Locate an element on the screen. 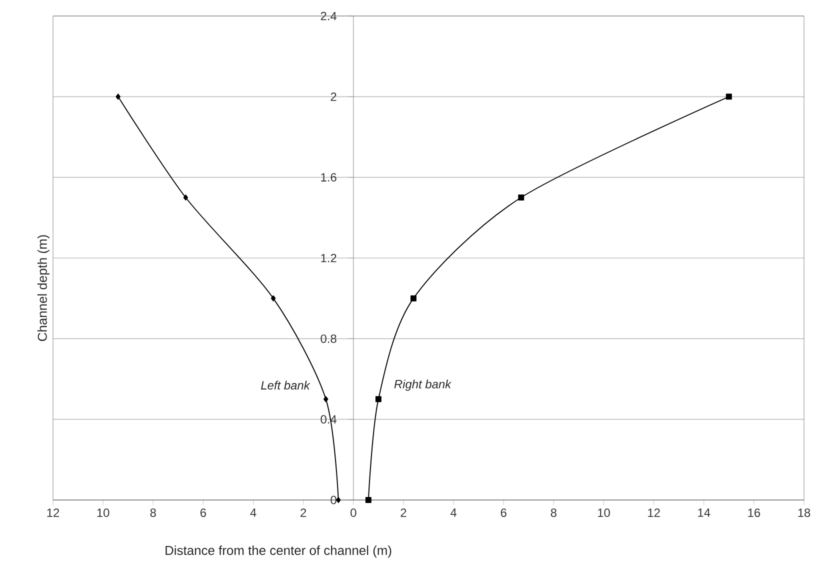 Image resolution: width=819 pixels, height=581 pixels. x-tick-label: 16 is located at coordinates (754, 512).